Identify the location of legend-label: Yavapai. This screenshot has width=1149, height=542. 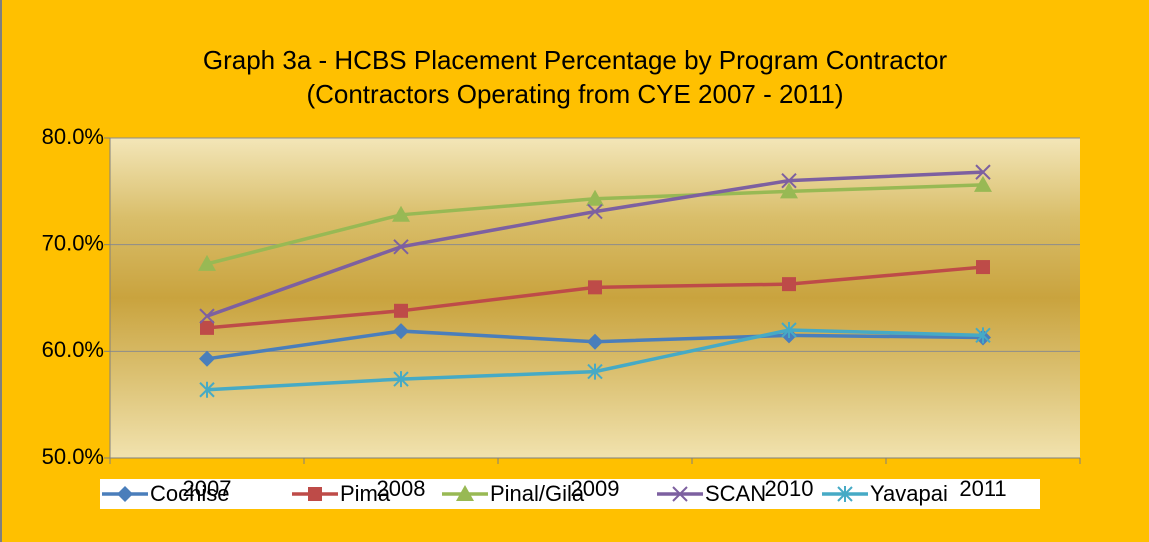
(909, 493).